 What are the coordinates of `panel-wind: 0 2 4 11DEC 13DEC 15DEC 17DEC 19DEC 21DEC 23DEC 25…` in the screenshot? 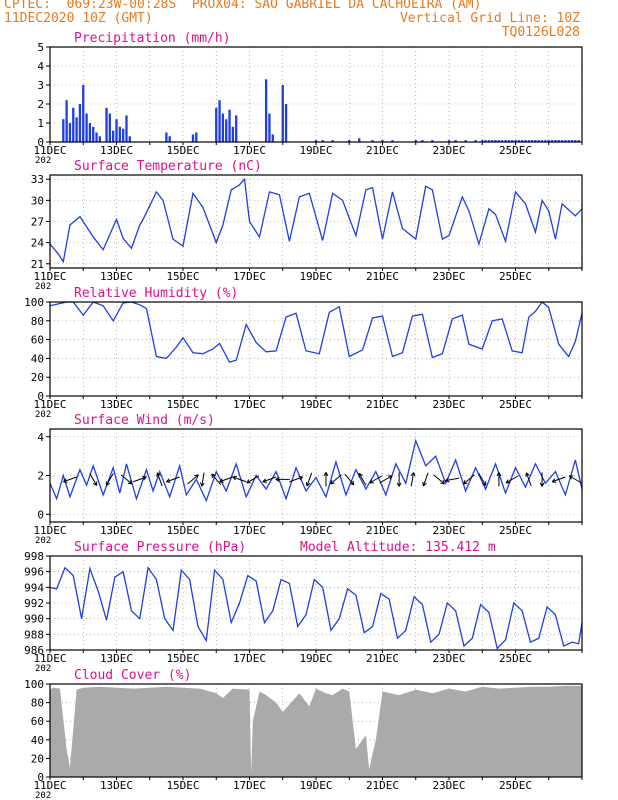 It's located at (308, 479).